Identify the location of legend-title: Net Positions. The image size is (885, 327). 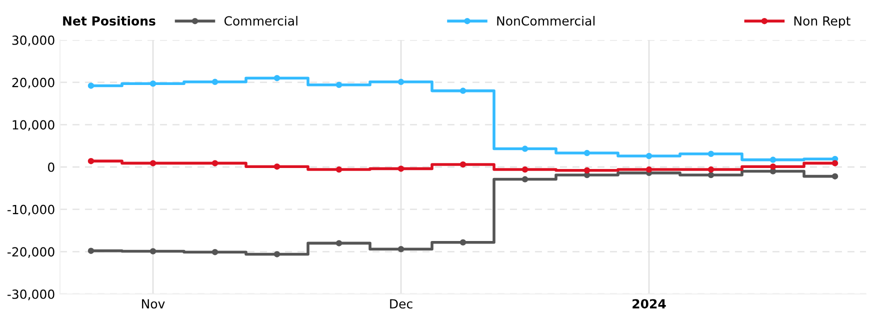
(109, 21).